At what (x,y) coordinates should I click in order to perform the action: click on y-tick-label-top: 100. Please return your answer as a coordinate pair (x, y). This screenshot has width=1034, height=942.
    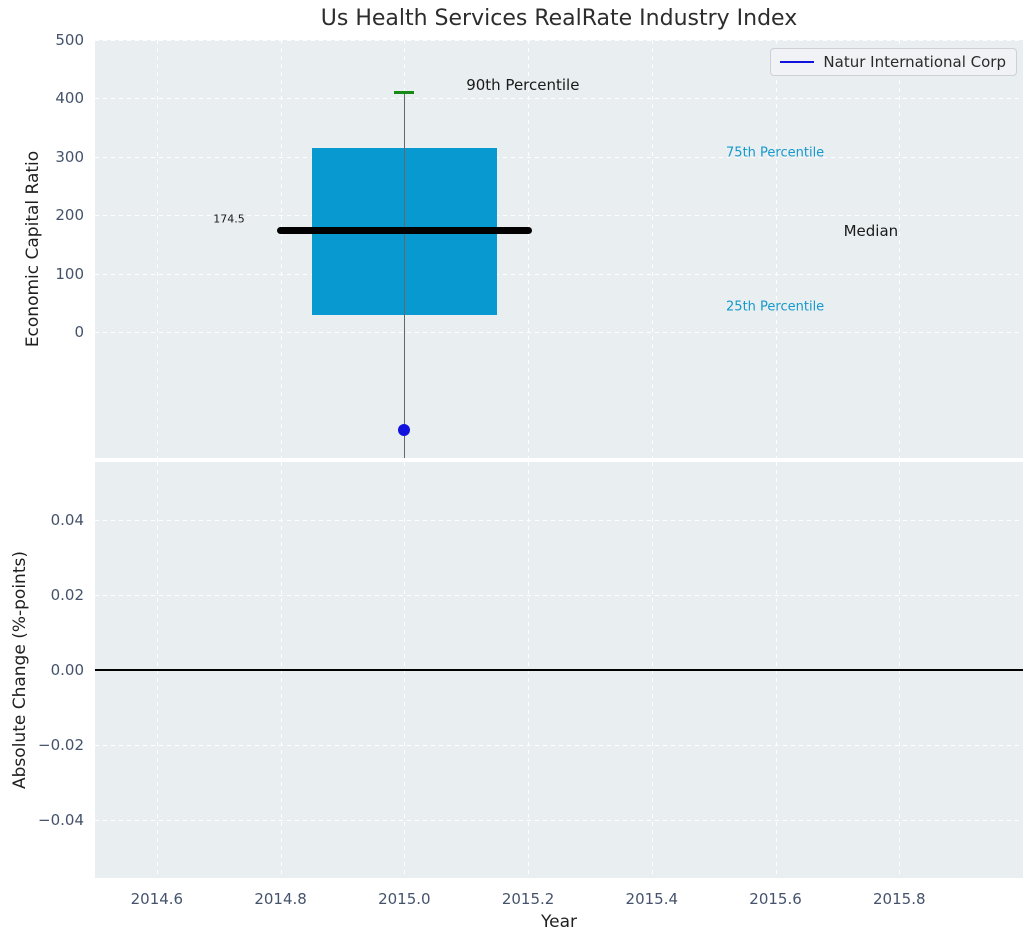
    Looking at the image, I should click on (69, 273).